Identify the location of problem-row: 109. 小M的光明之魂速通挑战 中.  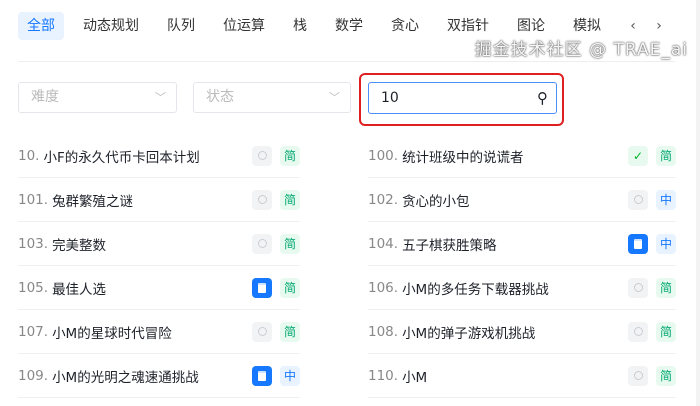
(159, 376).